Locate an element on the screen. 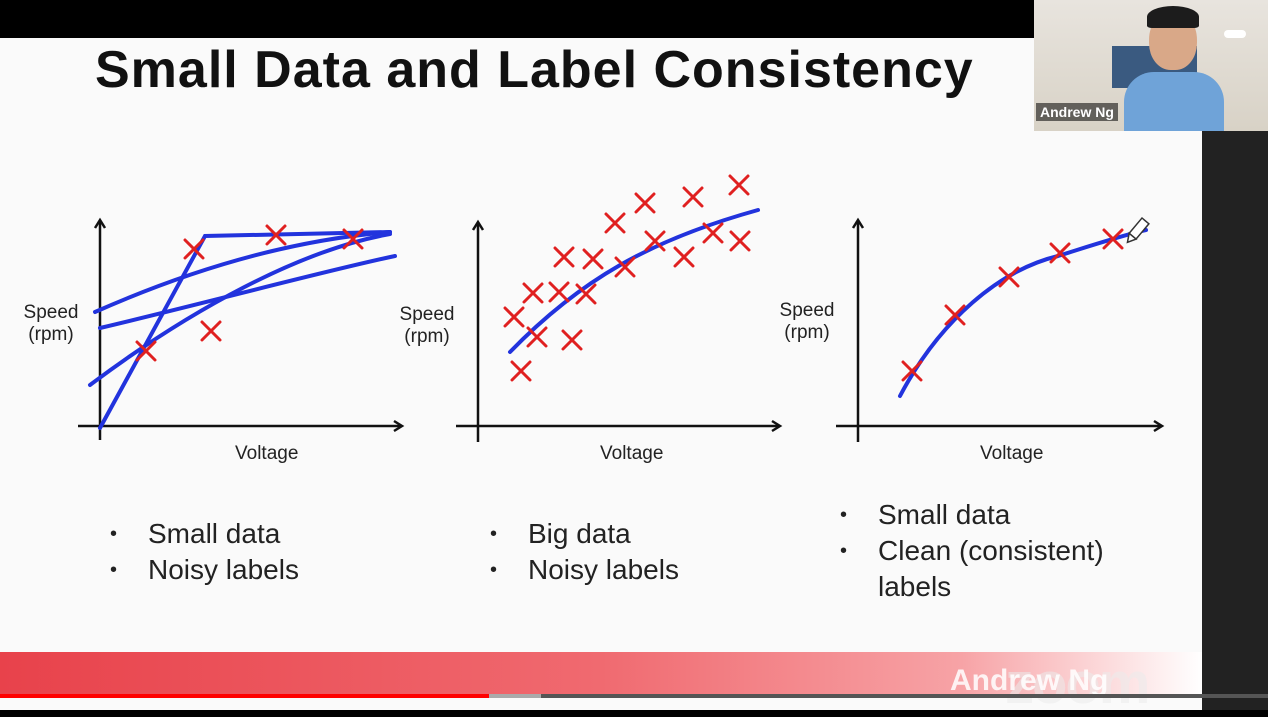 The height and width of the screenshot is (717, 1268). bullet-item: Clean (consistent) is located at coordinates (972, 551).